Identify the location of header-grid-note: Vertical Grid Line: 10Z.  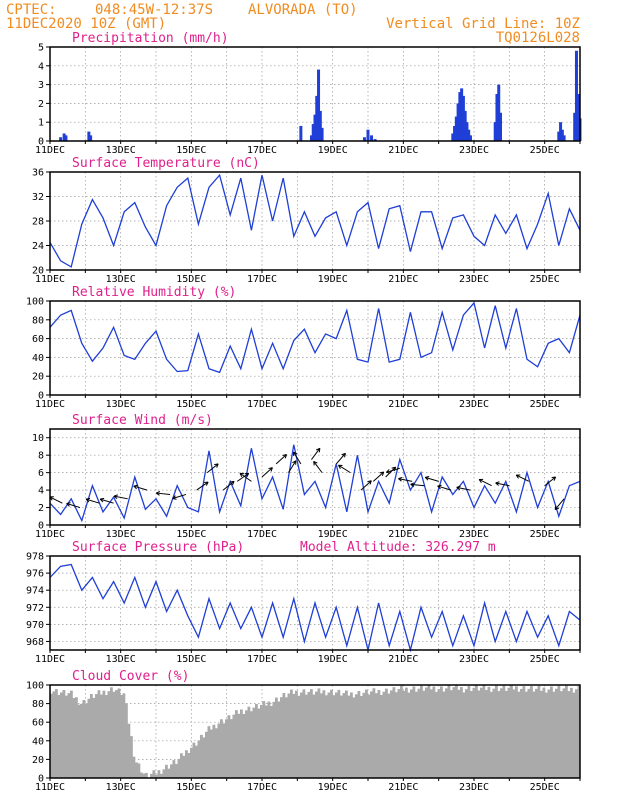
(483, 24).